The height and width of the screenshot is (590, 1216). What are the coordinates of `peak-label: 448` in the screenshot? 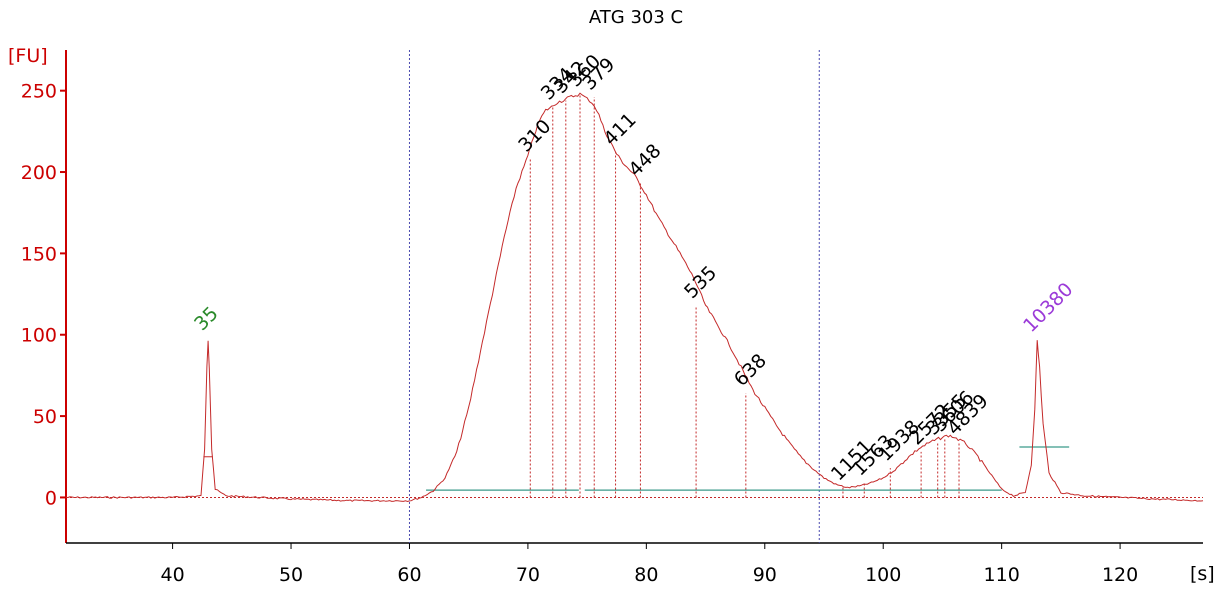 It's located at (644, 160).